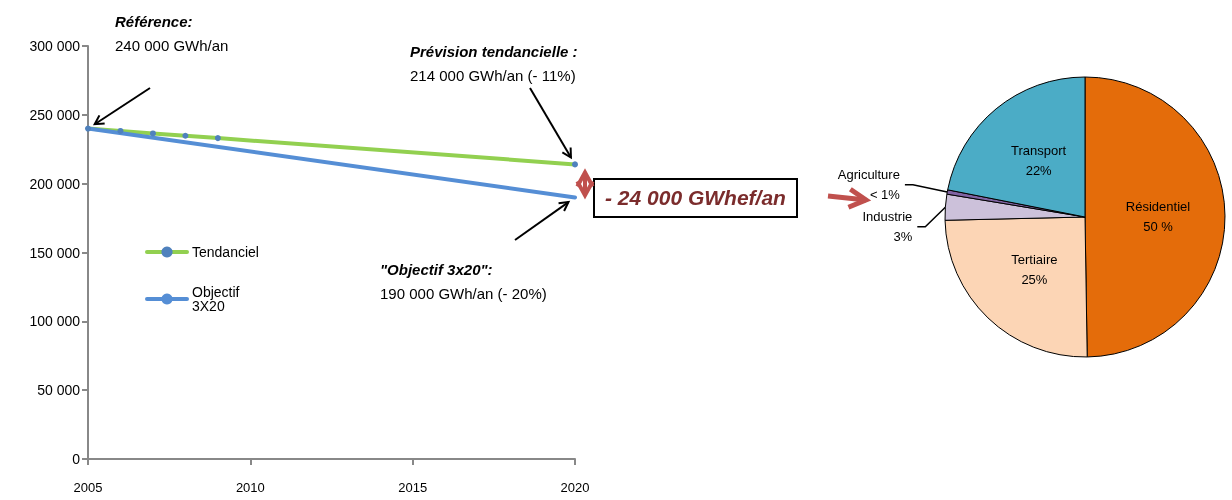 The image size is (1232, 500). Describe the element at coordinates (1158, 226) in the screenshot. I see `data-label: 50 %` at that location.